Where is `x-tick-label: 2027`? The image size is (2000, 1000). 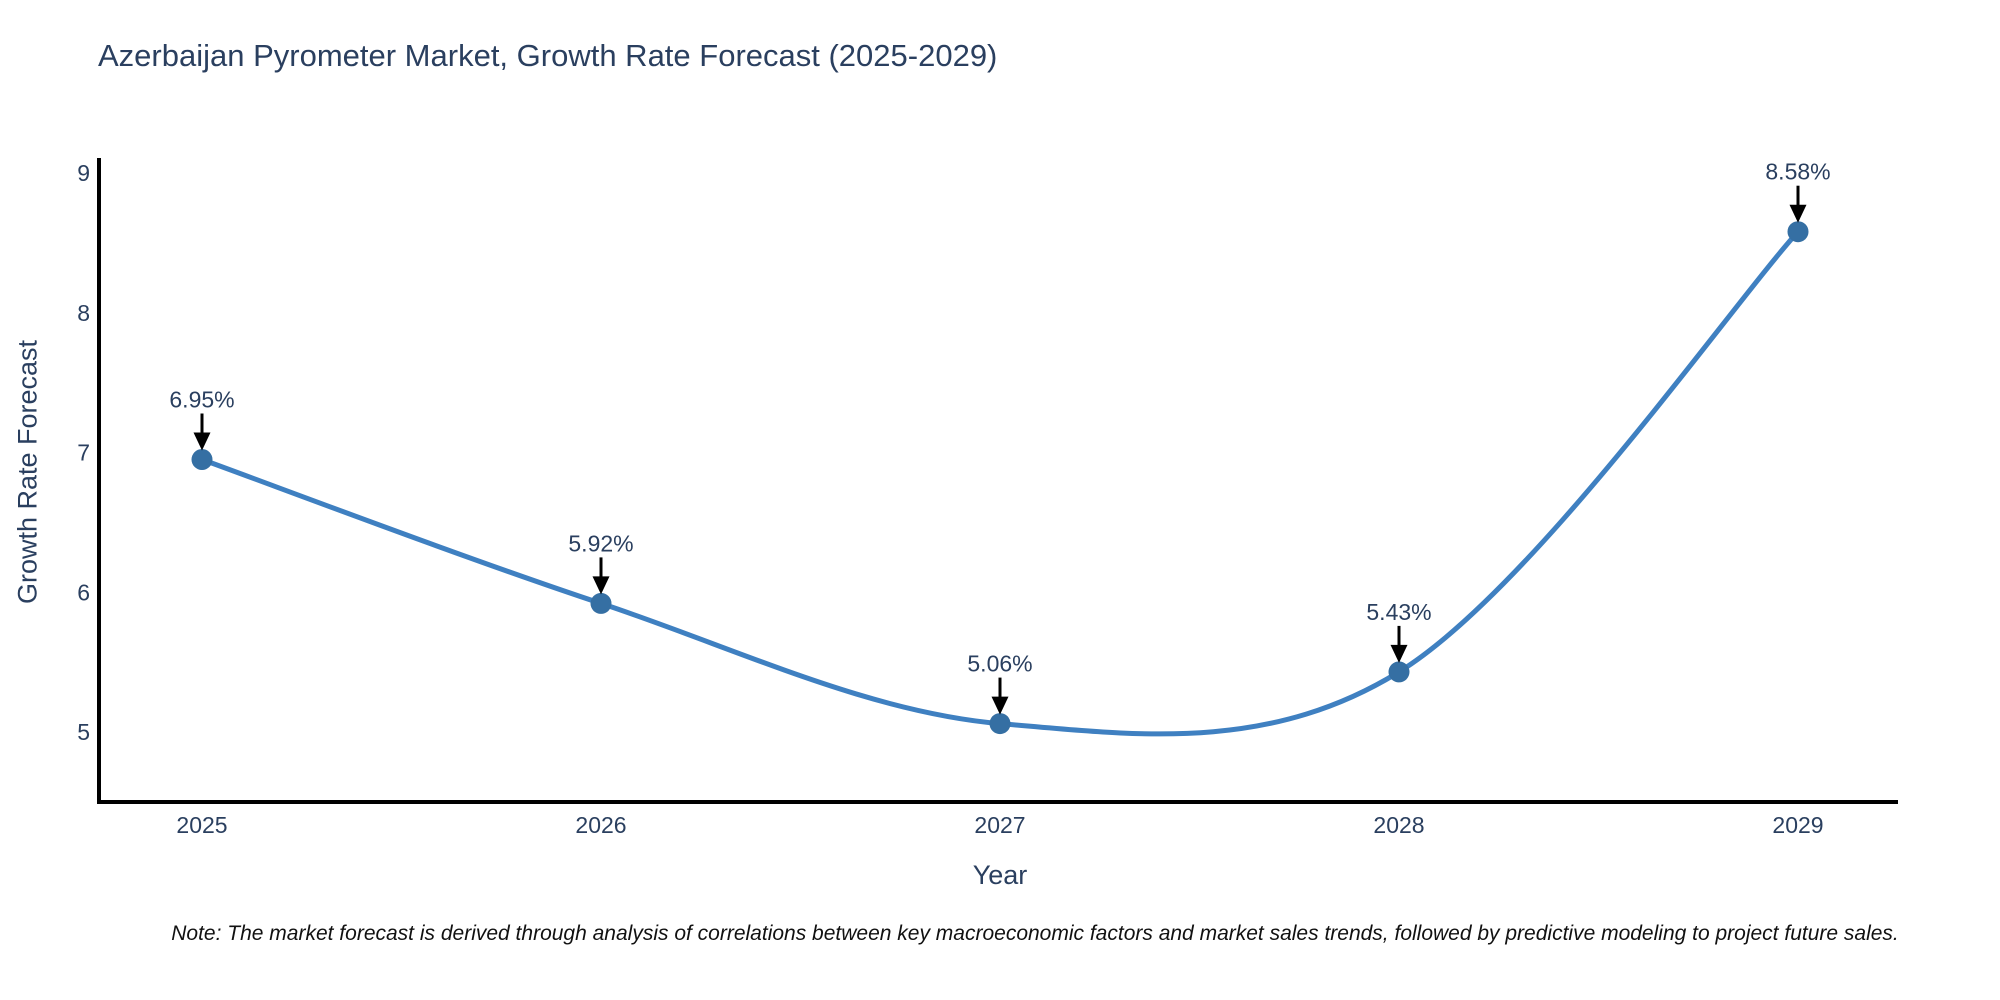
x-tick-label: 2027 is located at coordinates (999, 825).